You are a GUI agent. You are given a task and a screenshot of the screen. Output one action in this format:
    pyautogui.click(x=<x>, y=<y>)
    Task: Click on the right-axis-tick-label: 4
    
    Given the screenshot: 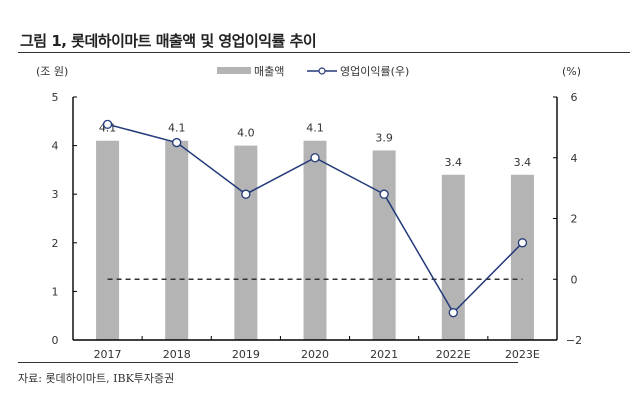 What is the action you would take?
    pyautogui.click(x=574, y=158)
    